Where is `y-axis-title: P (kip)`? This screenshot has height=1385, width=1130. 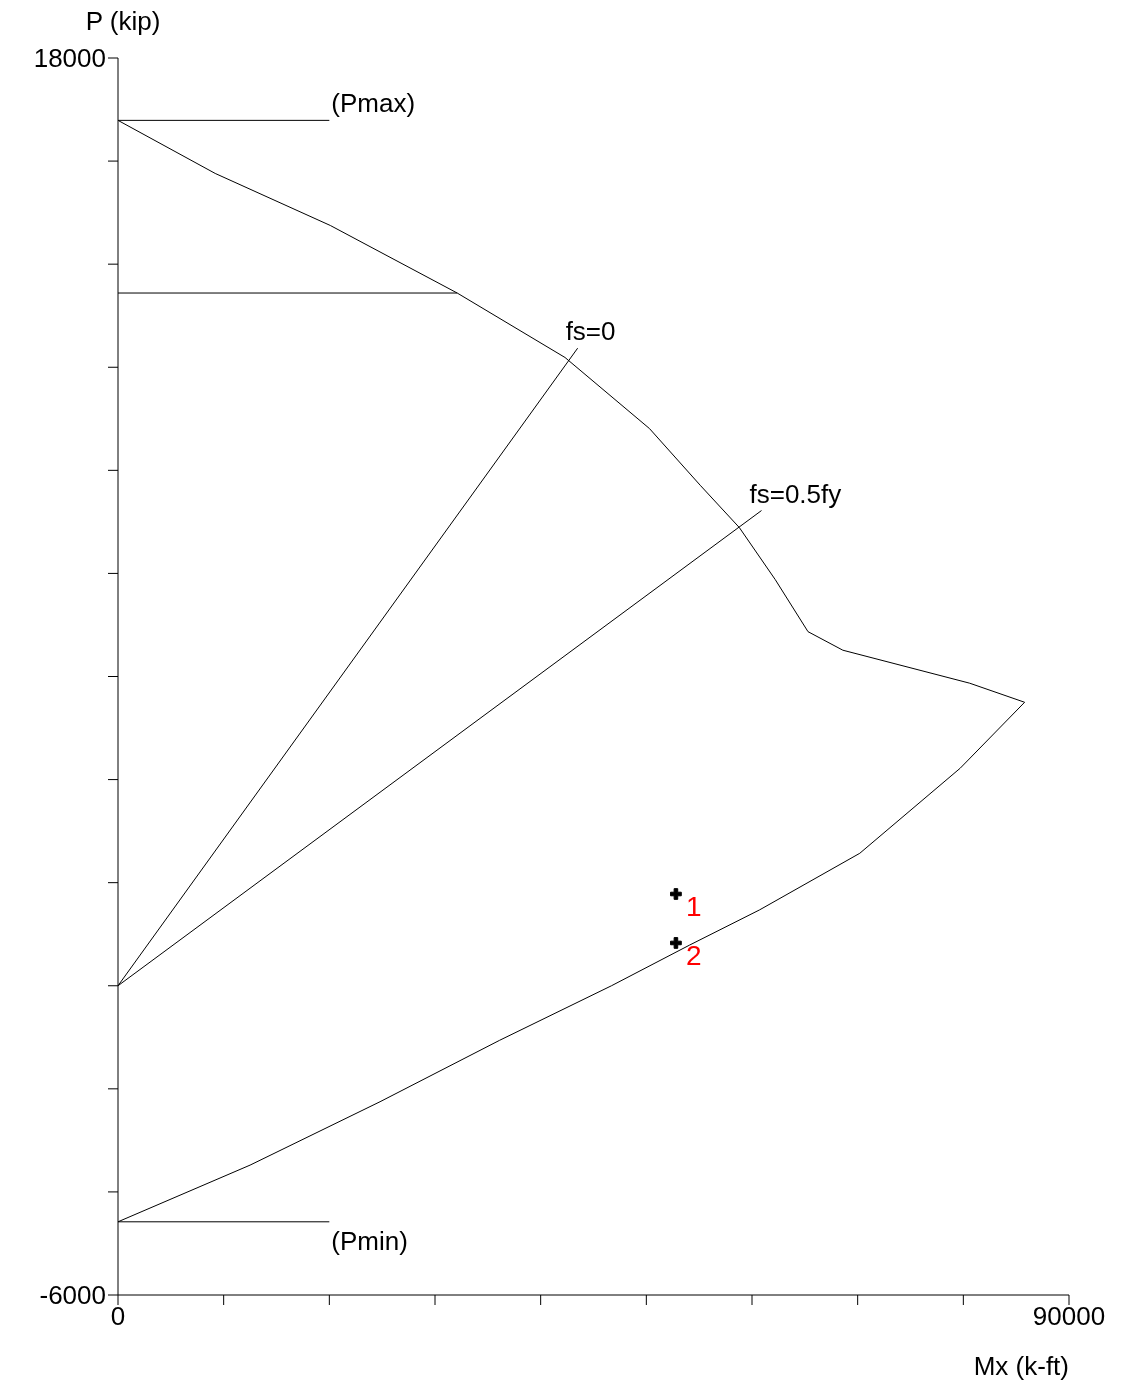 y-axis-title: P (kip) is located at coordinates (123, 21).